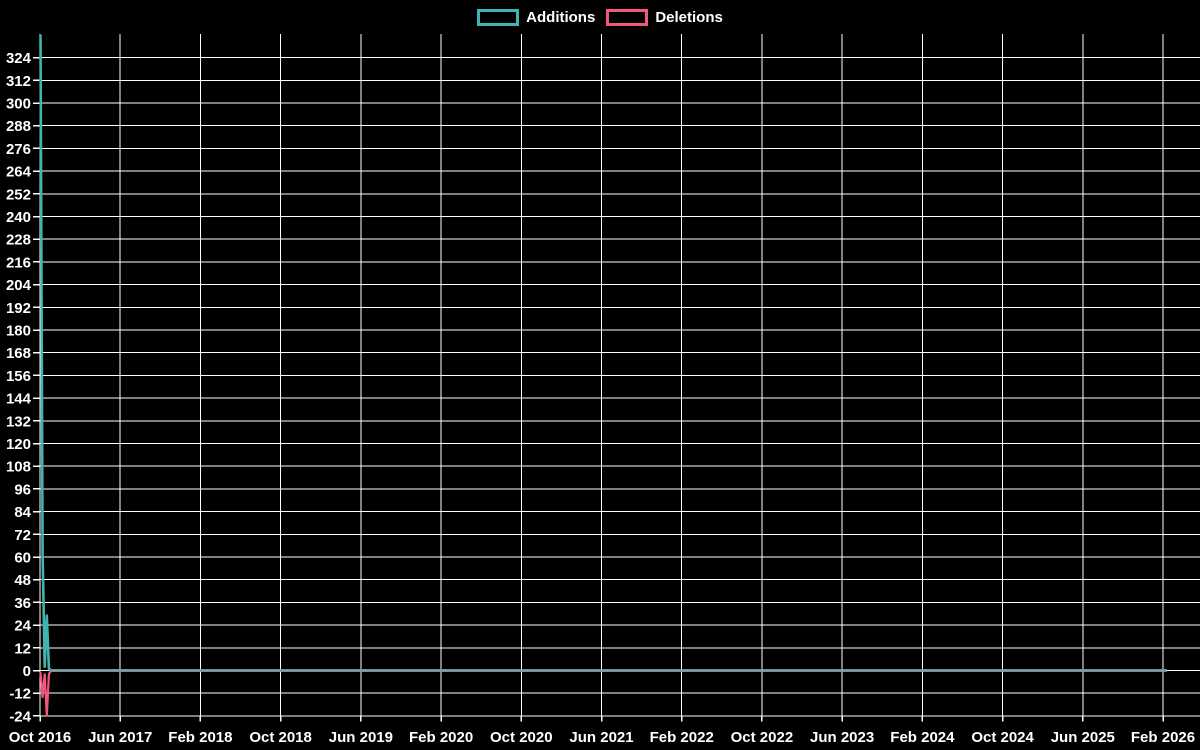  Describe the element at coordinates (18, 194) in the screenshot. I see `y-axis-tick-label: 252` at that location.